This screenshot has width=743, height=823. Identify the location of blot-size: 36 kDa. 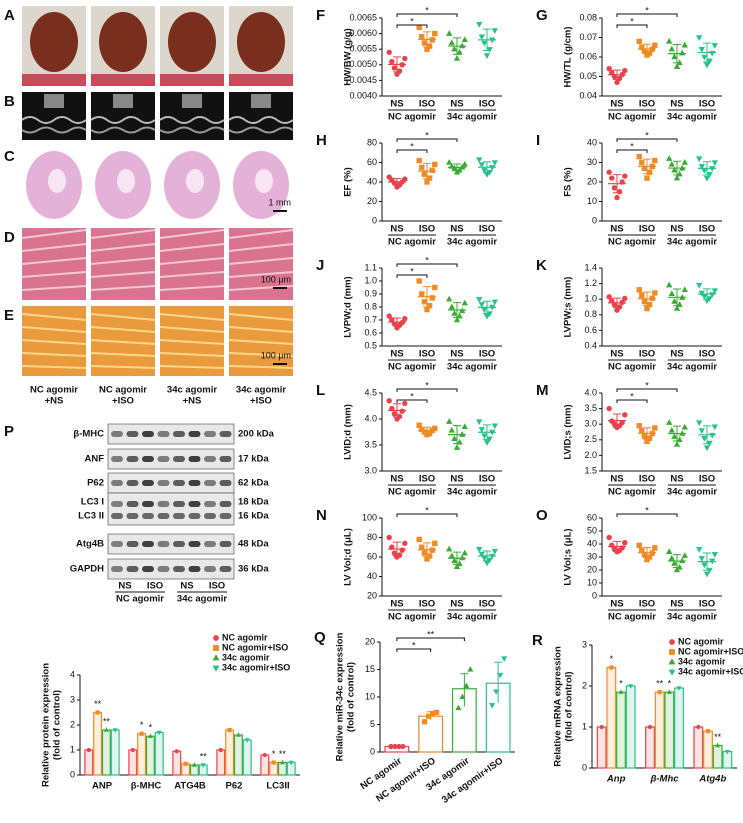
(253, 569).